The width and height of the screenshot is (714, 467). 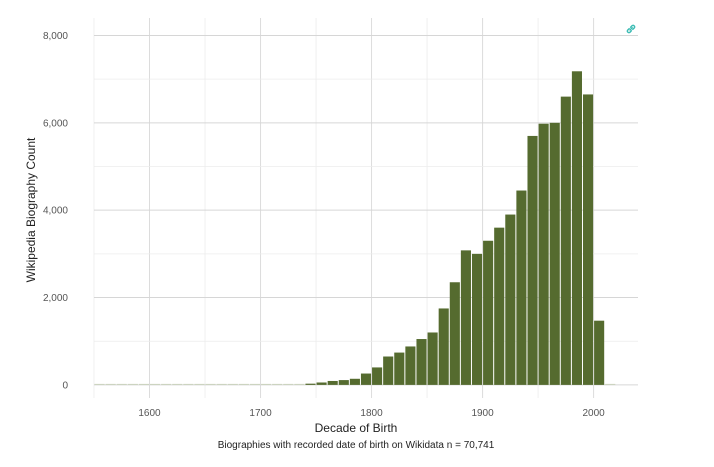 I want to click on y-axis-title: Wikipedia Biography Count, so click(x=31, y=209).